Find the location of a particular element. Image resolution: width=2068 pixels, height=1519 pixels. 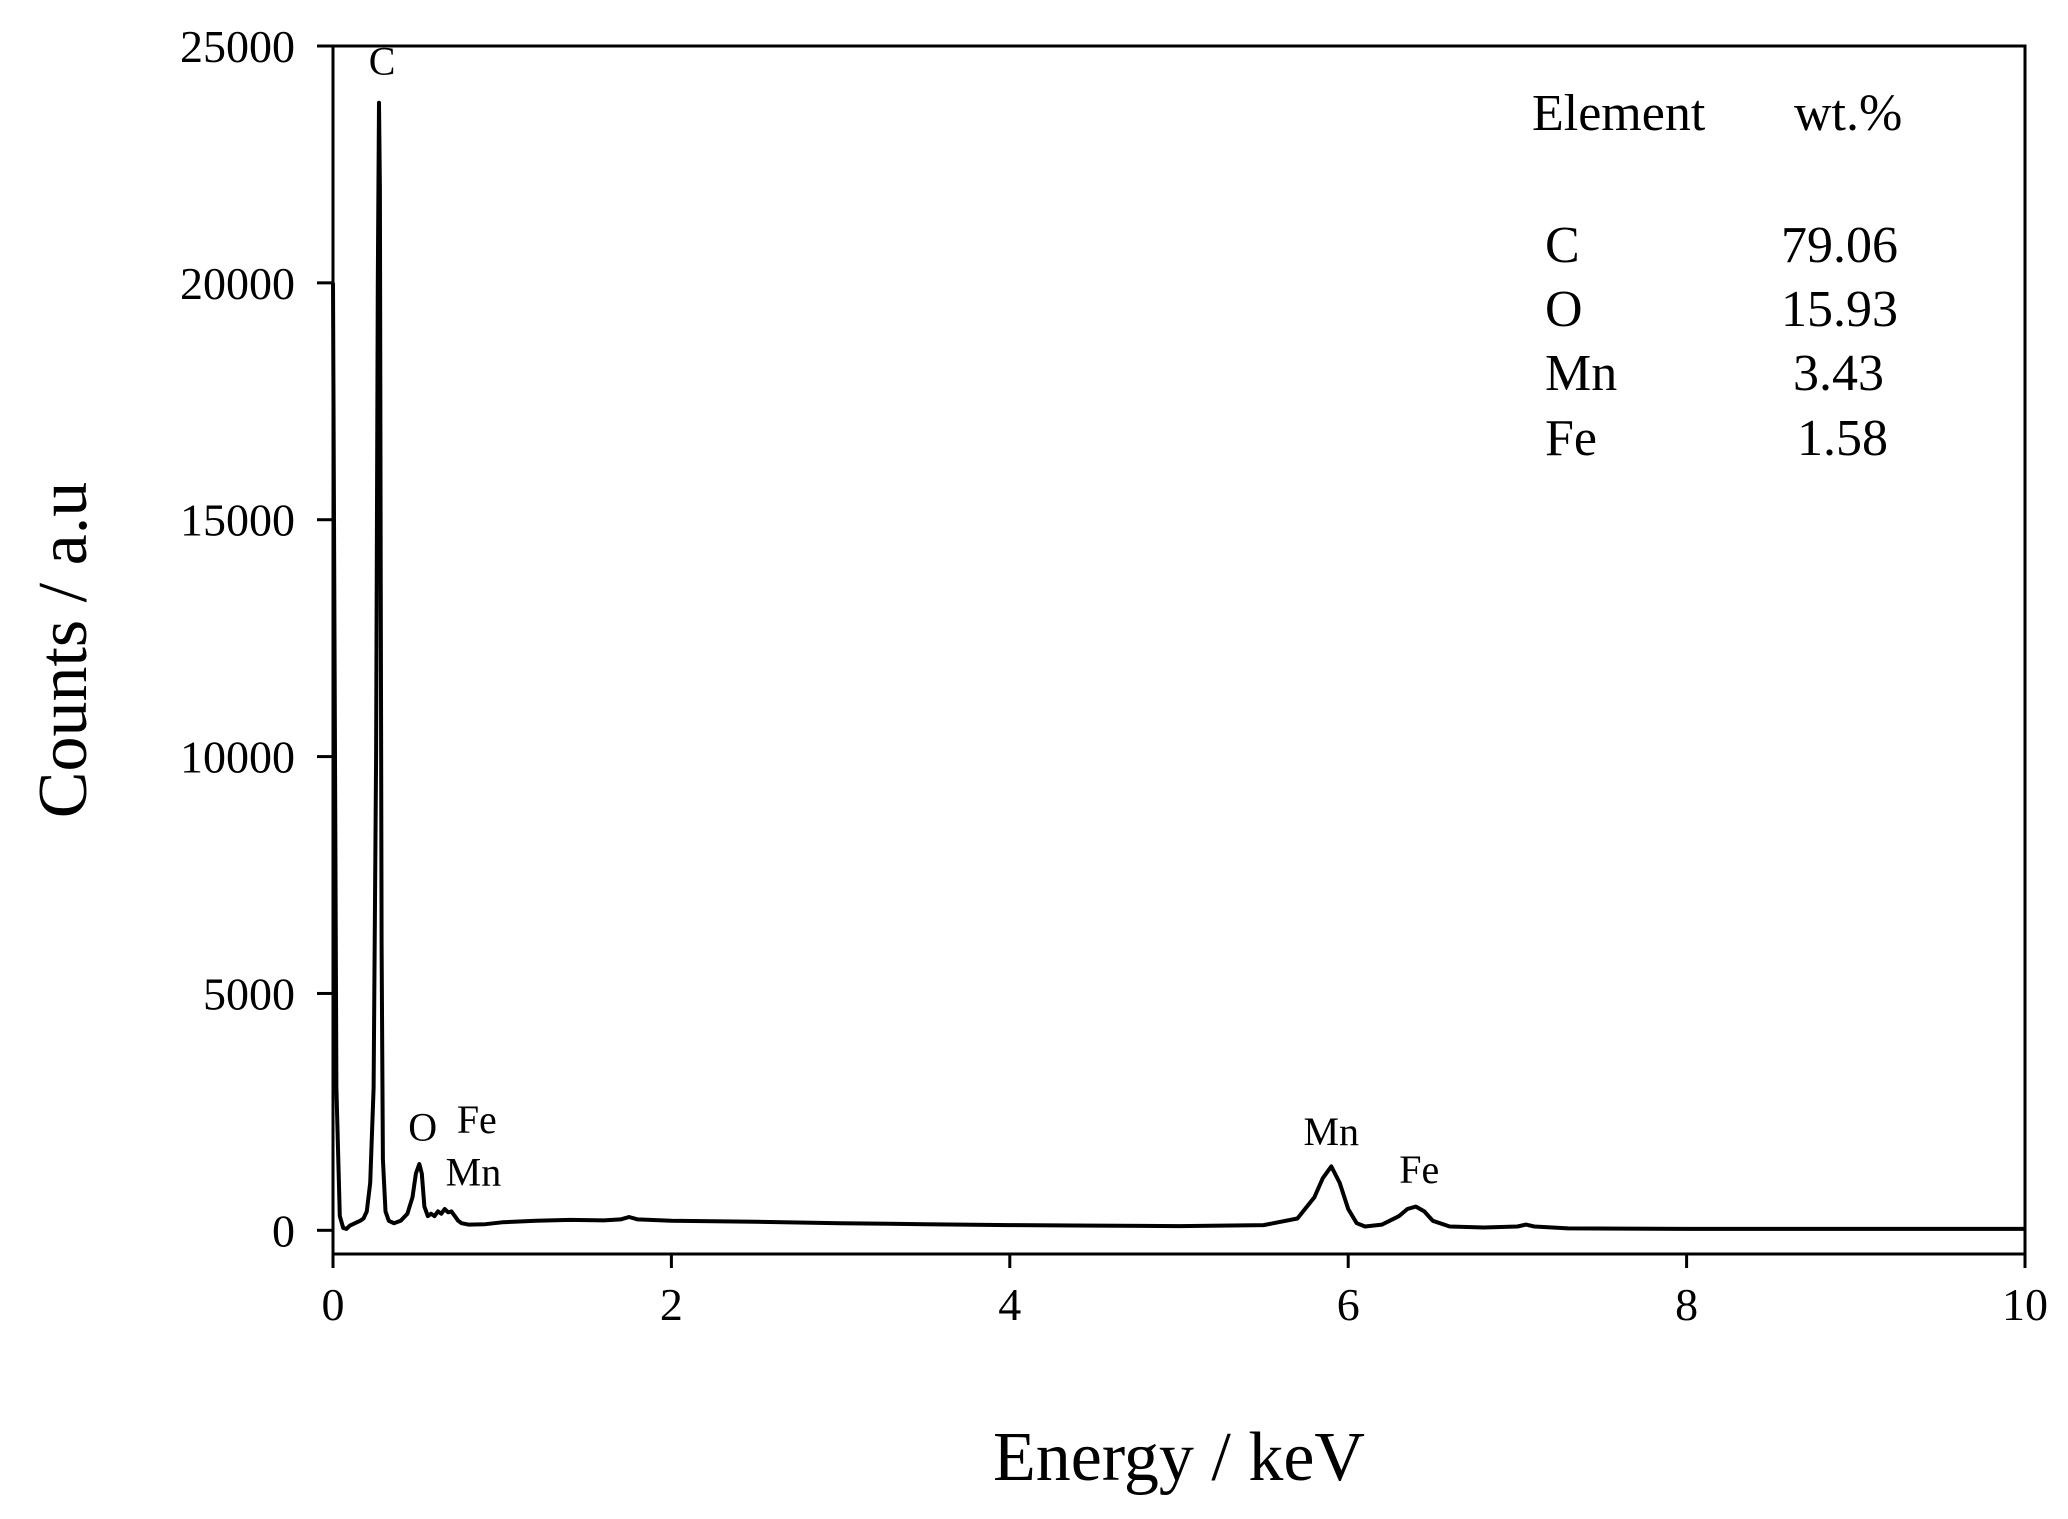

x-axis-title: Energy / keV is located at coordinates (1179, 1457).